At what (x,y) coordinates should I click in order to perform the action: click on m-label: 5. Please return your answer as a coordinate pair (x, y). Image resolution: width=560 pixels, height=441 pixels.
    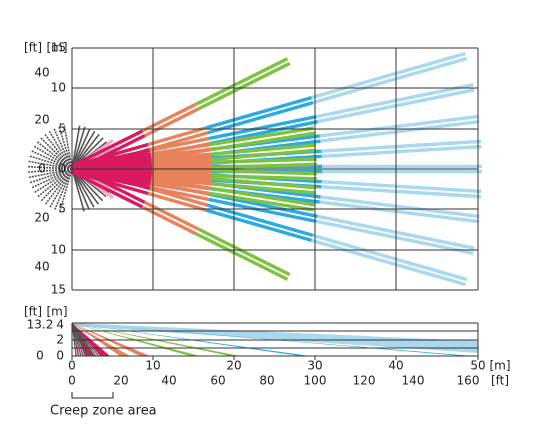
    Looking at the image, I should click on (62, 209).